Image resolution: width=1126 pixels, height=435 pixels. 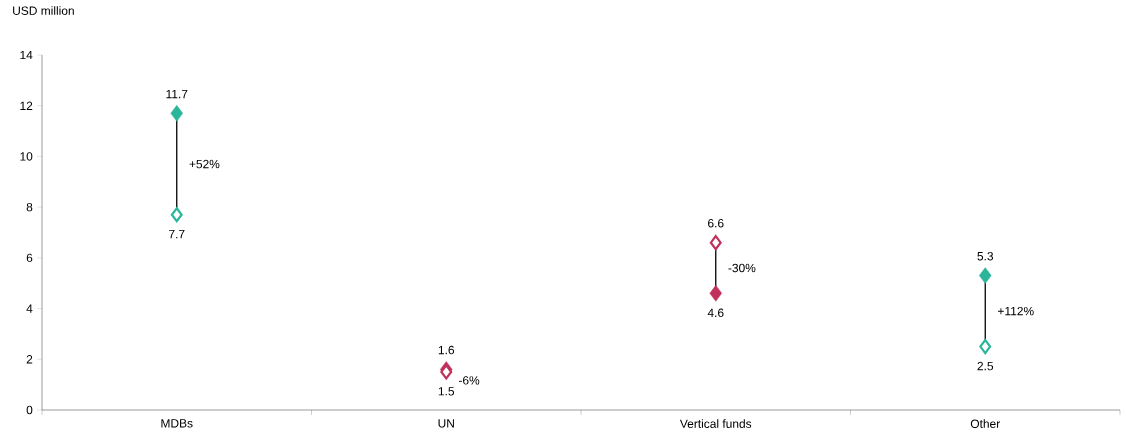 I want to click on y-tick-label: 2, so click(x=29, y=359).